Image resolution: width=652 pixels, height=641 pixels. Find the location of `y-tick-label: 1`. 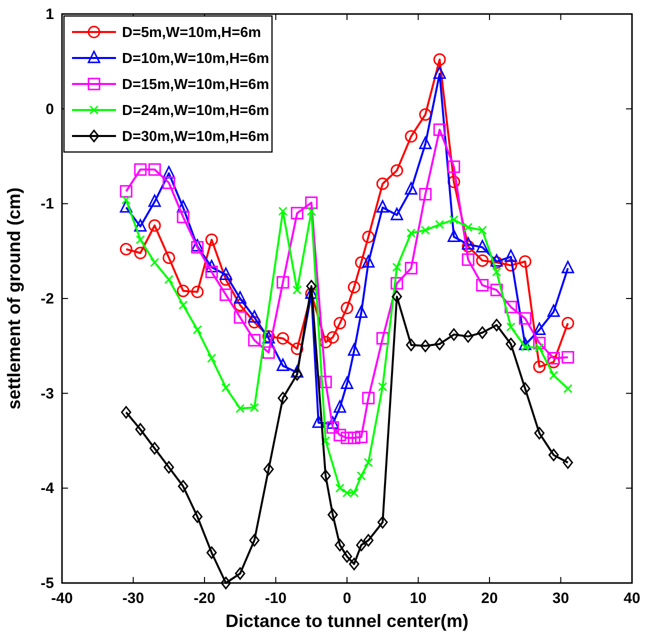

y-tick-label: 1 is located at coordinates (50, 14).